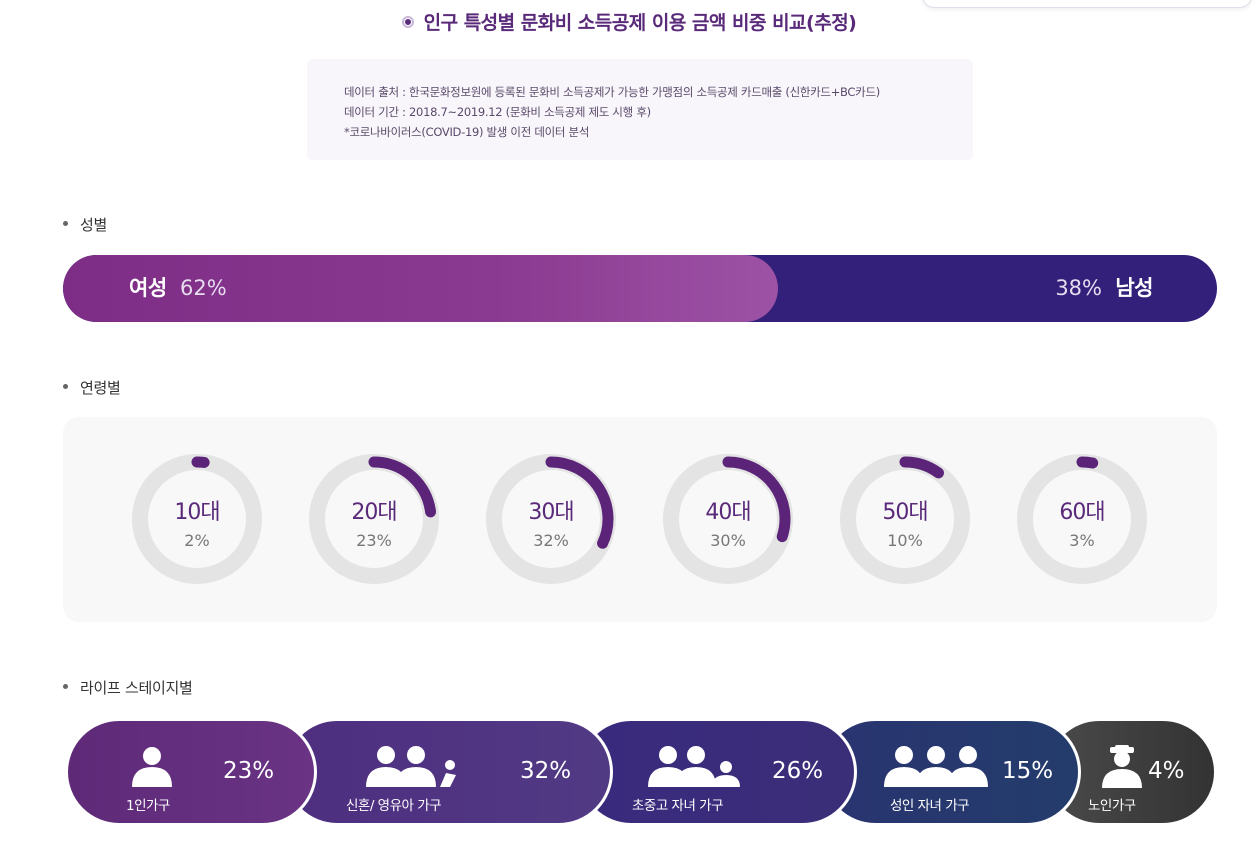 This screenshot has width=1258, height=849. What do you see at coordinates (904, 512) in the screenshot?
I see `age-ring-label: 50대` at bounding box center [904, 512].